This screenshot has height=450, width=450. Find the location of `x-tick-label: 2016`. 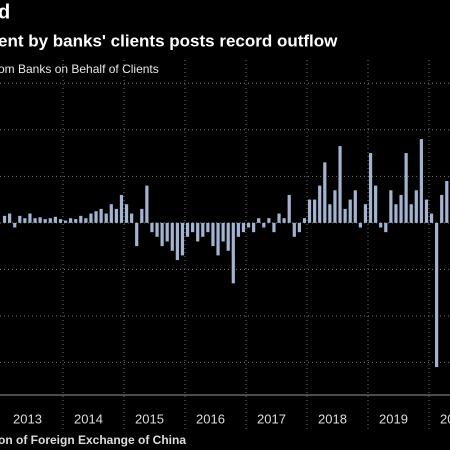

x-tick-label: 2016 is located at coordinates (210, 418).